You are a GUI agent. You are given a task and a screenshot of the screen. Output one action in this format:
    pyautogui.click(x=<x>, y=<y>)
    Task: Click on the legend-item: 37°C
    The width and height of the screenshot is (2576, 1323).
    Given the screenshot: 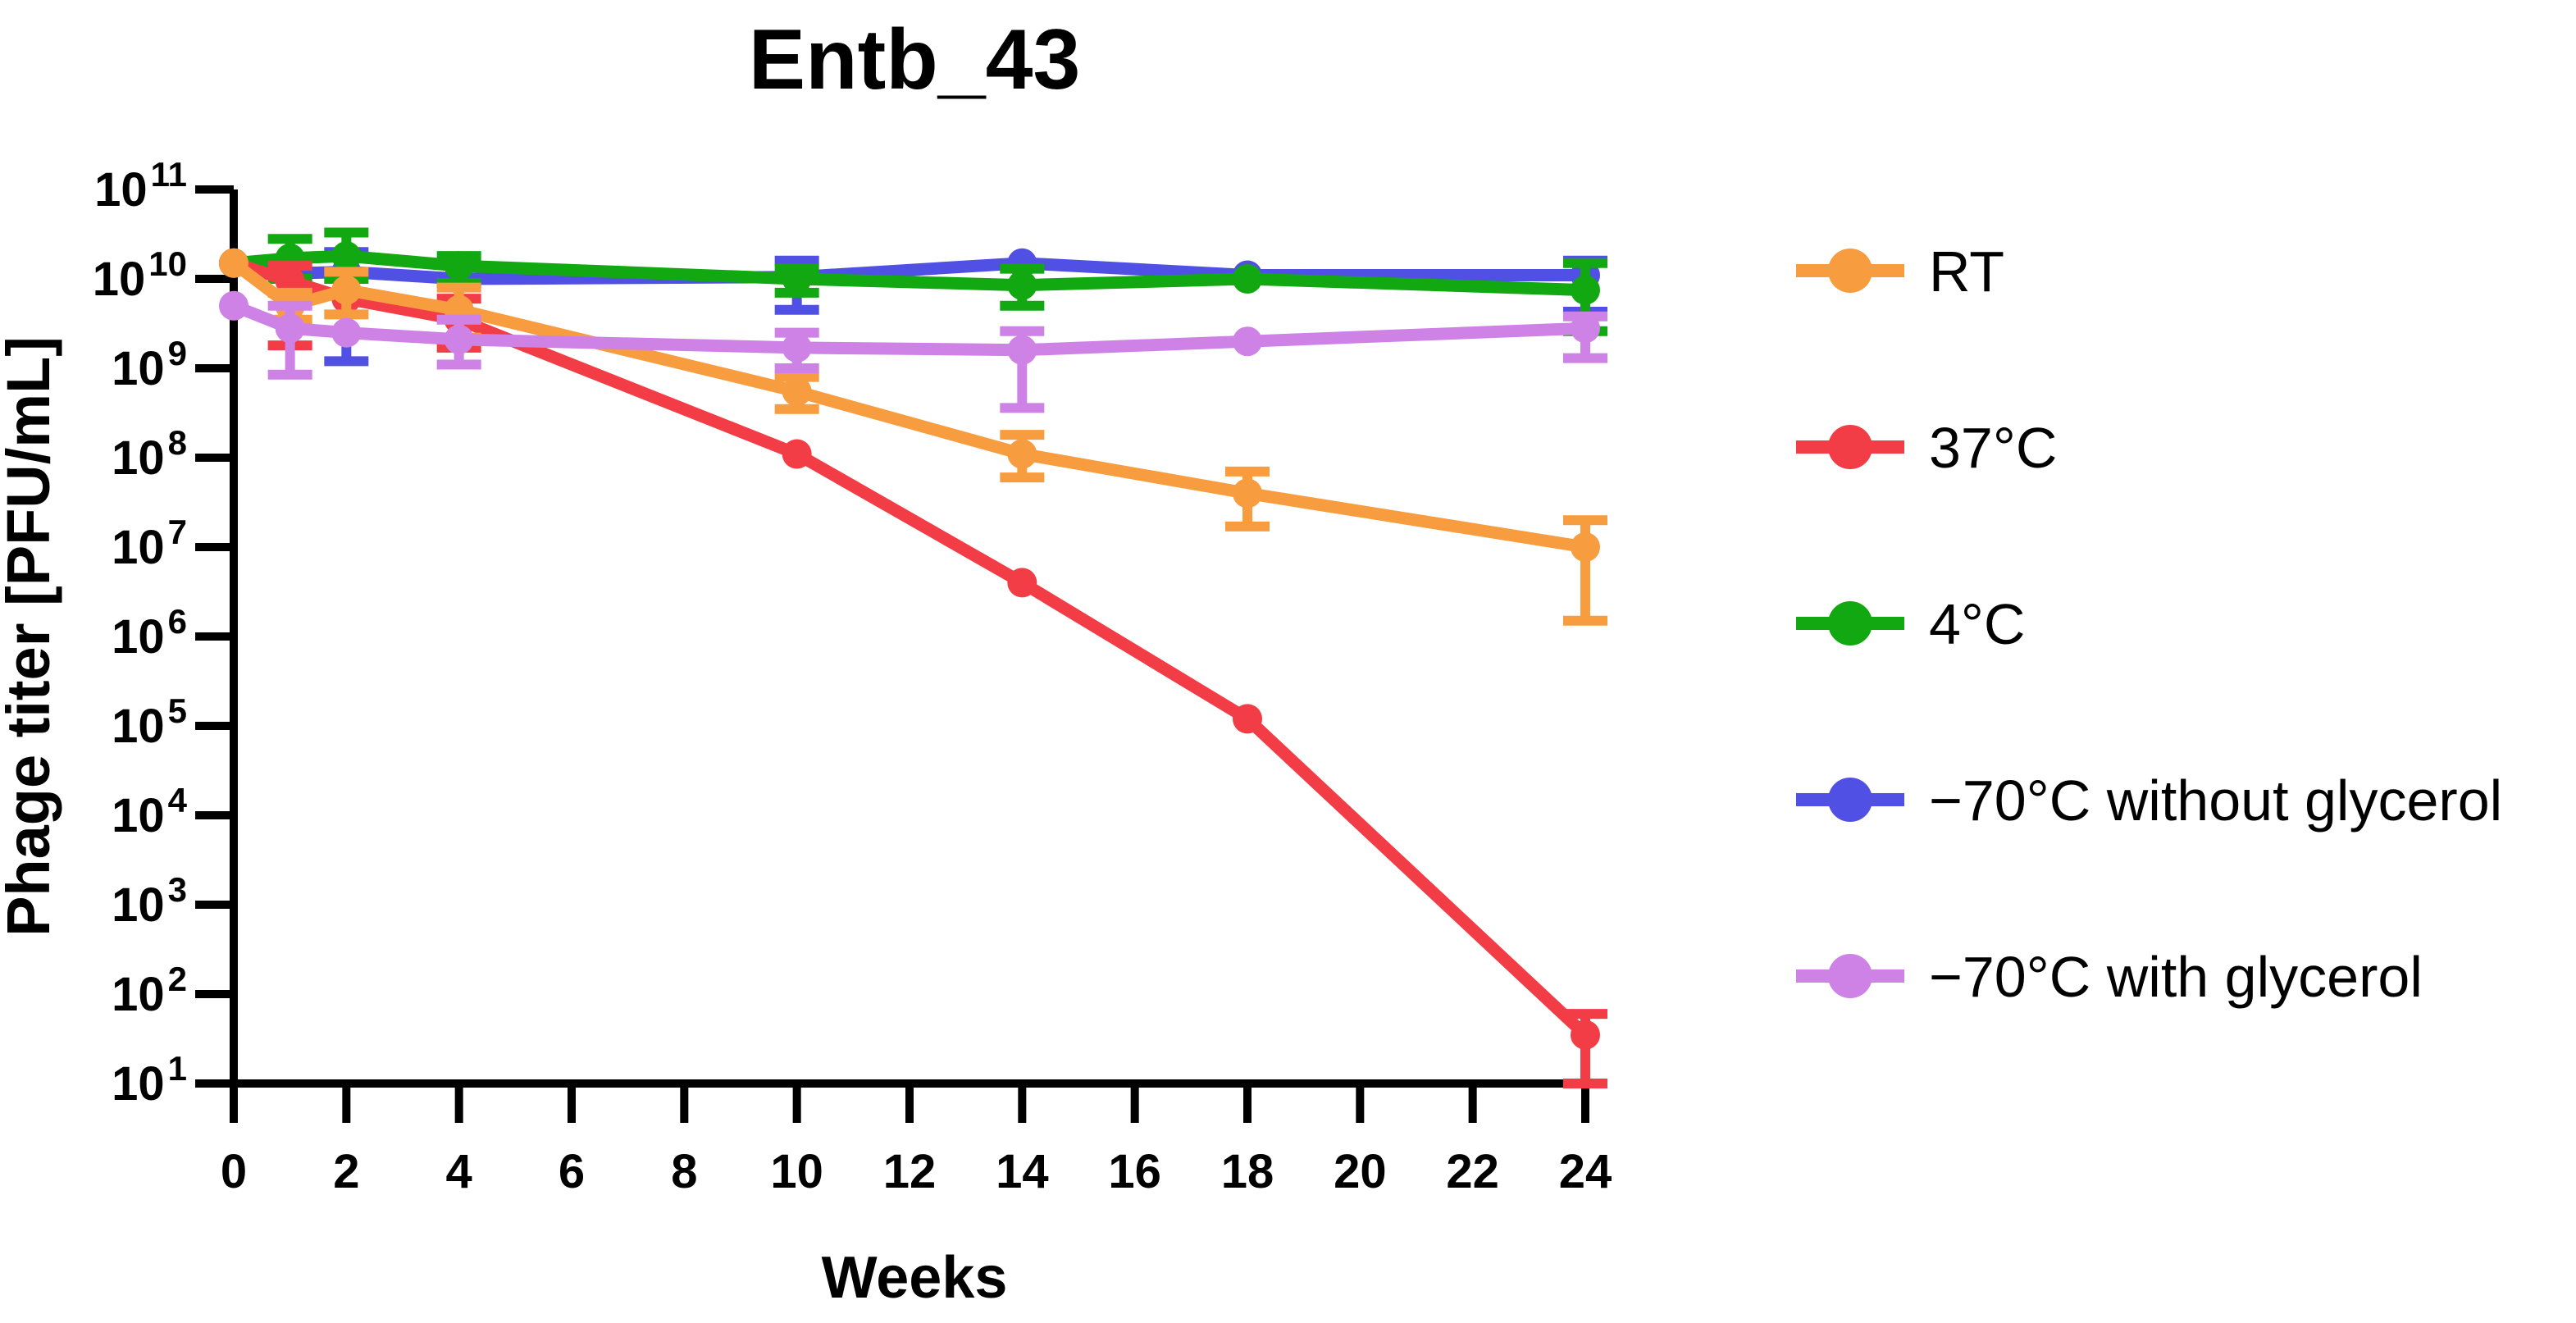 What is the action you would take?
    pyautogui.click(x=1926, y=448)
    